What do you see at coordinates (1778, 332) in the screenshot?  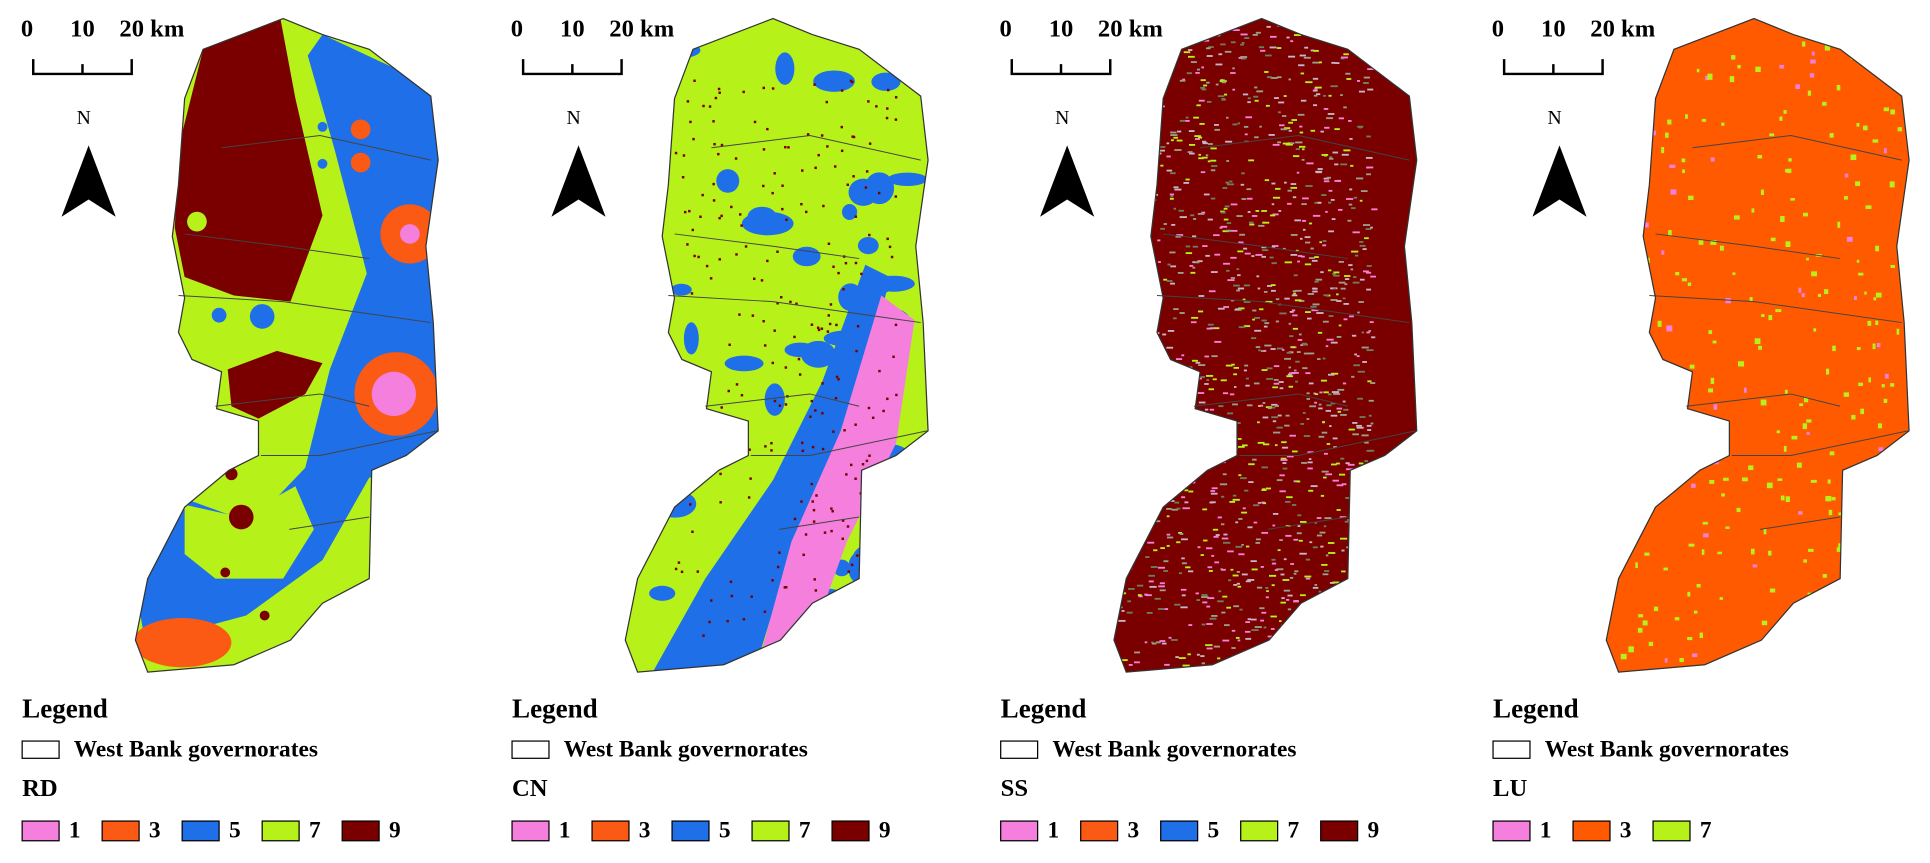 I see `governorate-boundaries` at bounding box center [1778, 332].